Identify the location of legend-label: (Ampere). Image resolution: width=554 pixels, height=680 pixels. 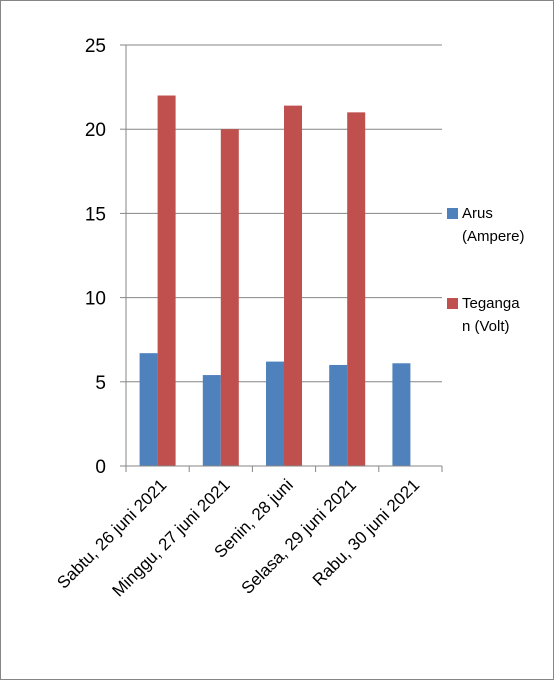
(493, 236).